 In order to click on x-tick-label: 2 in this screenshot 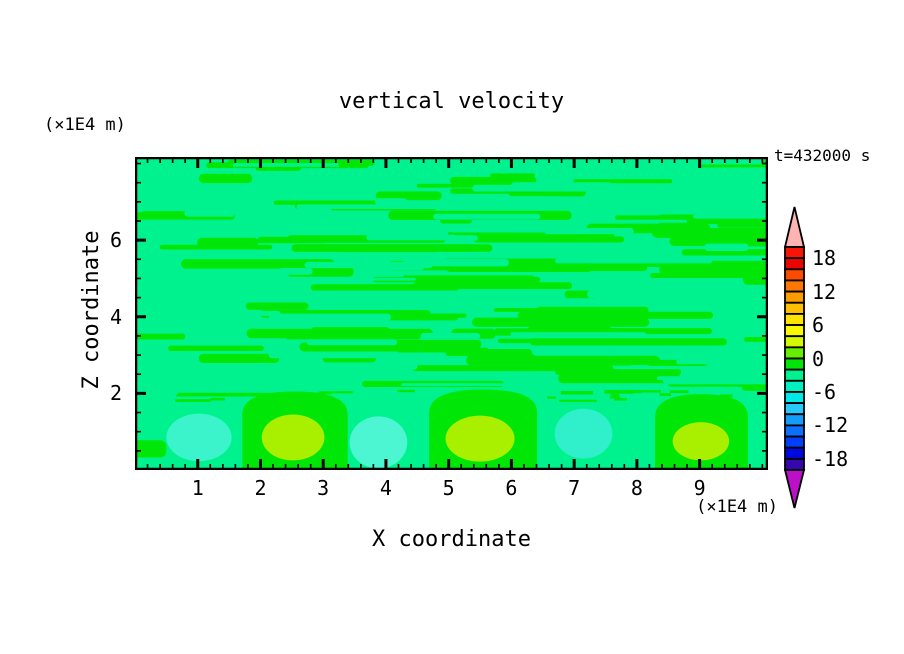, I will do `click(260, 488)`.